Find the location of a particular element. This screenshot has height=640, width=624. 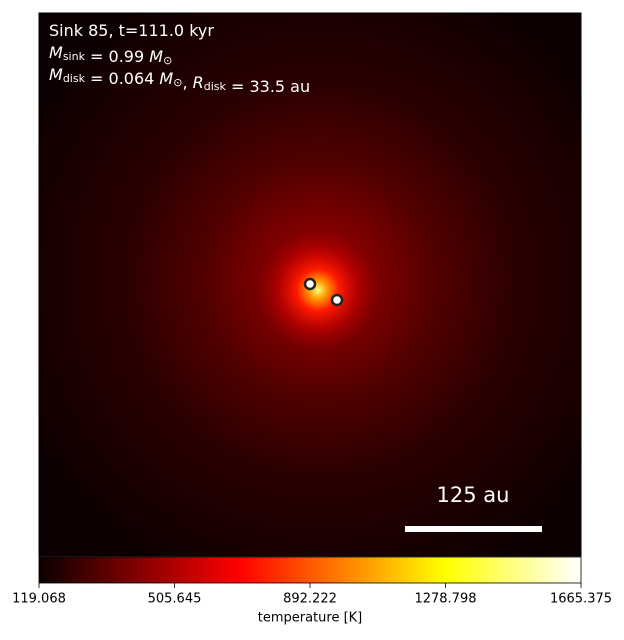

annotation-text: , is located at coordinates (187, 82).